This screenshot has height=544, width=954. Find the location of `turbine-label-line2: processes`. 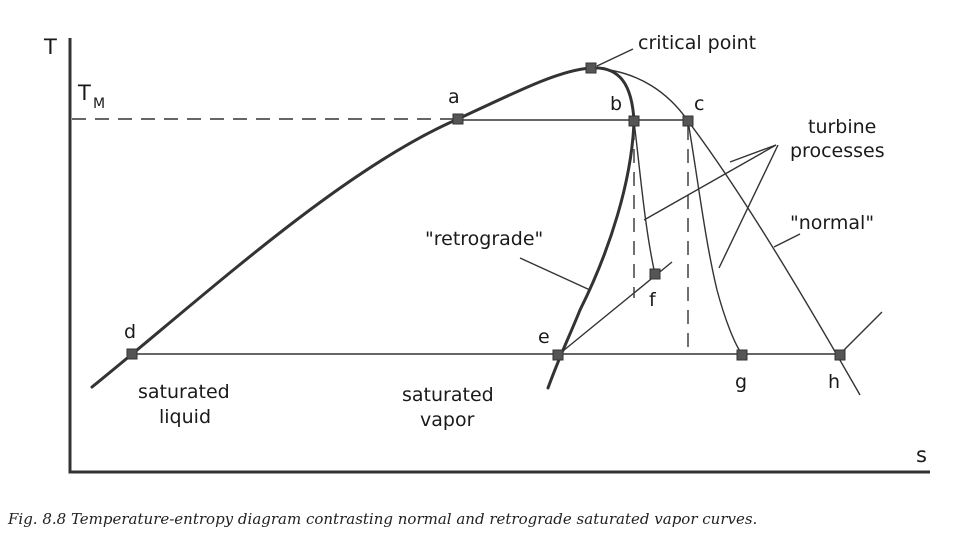

turbine-label-line2: processes is located at coordinates (837, 151).